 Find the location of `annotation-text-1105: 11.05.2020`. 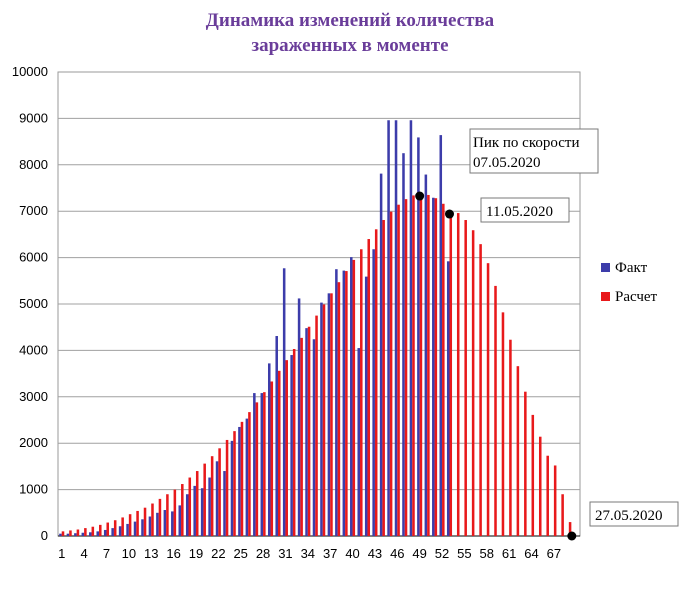

annotation-text-1105: 11.05.2020 is located at coordinates (519, 212).